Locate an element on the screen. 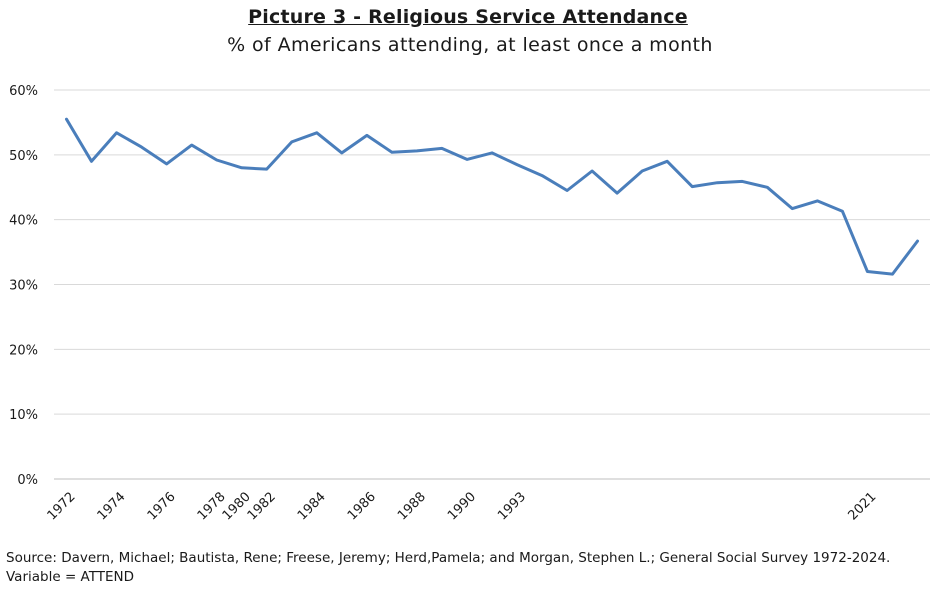 This screenshot has width=936, height=592. x-tick-label: 1993 is located at coordinates (512, 506).